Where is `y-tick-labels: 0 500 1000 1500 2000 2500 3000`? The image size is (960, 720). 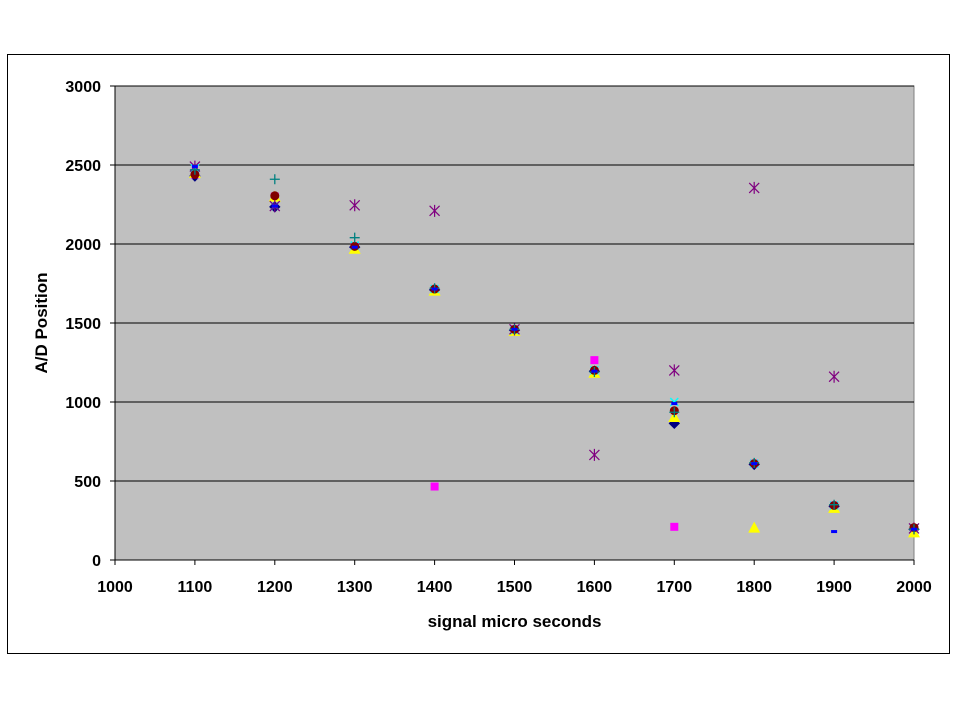
y-tick-labels: 0 500 1000 1500 2000 2500 3000 is located at coordinates (90, 324).